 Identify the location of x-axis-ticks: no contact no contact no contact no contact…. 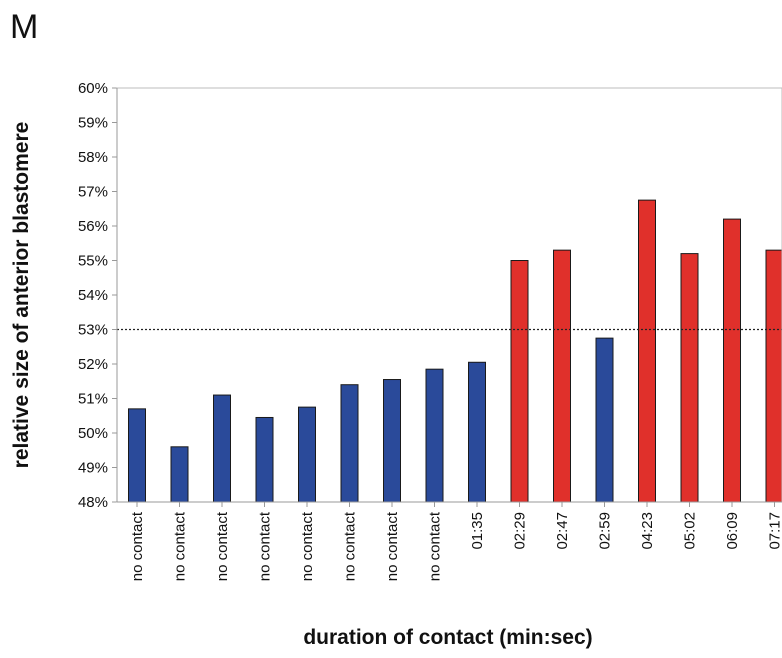
(455, 541).